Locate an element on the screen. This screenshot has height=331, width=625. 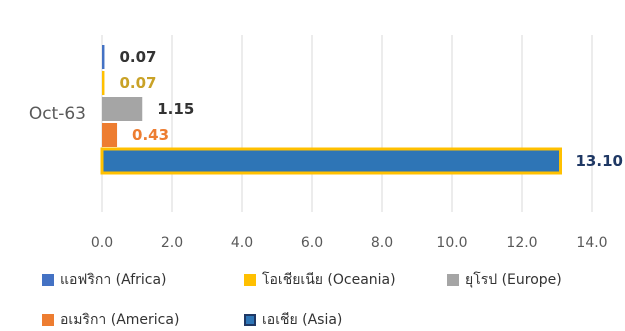
legend-item-oceania: โอเชียเนีย (Oceania) is located at coordinates (320, 280).